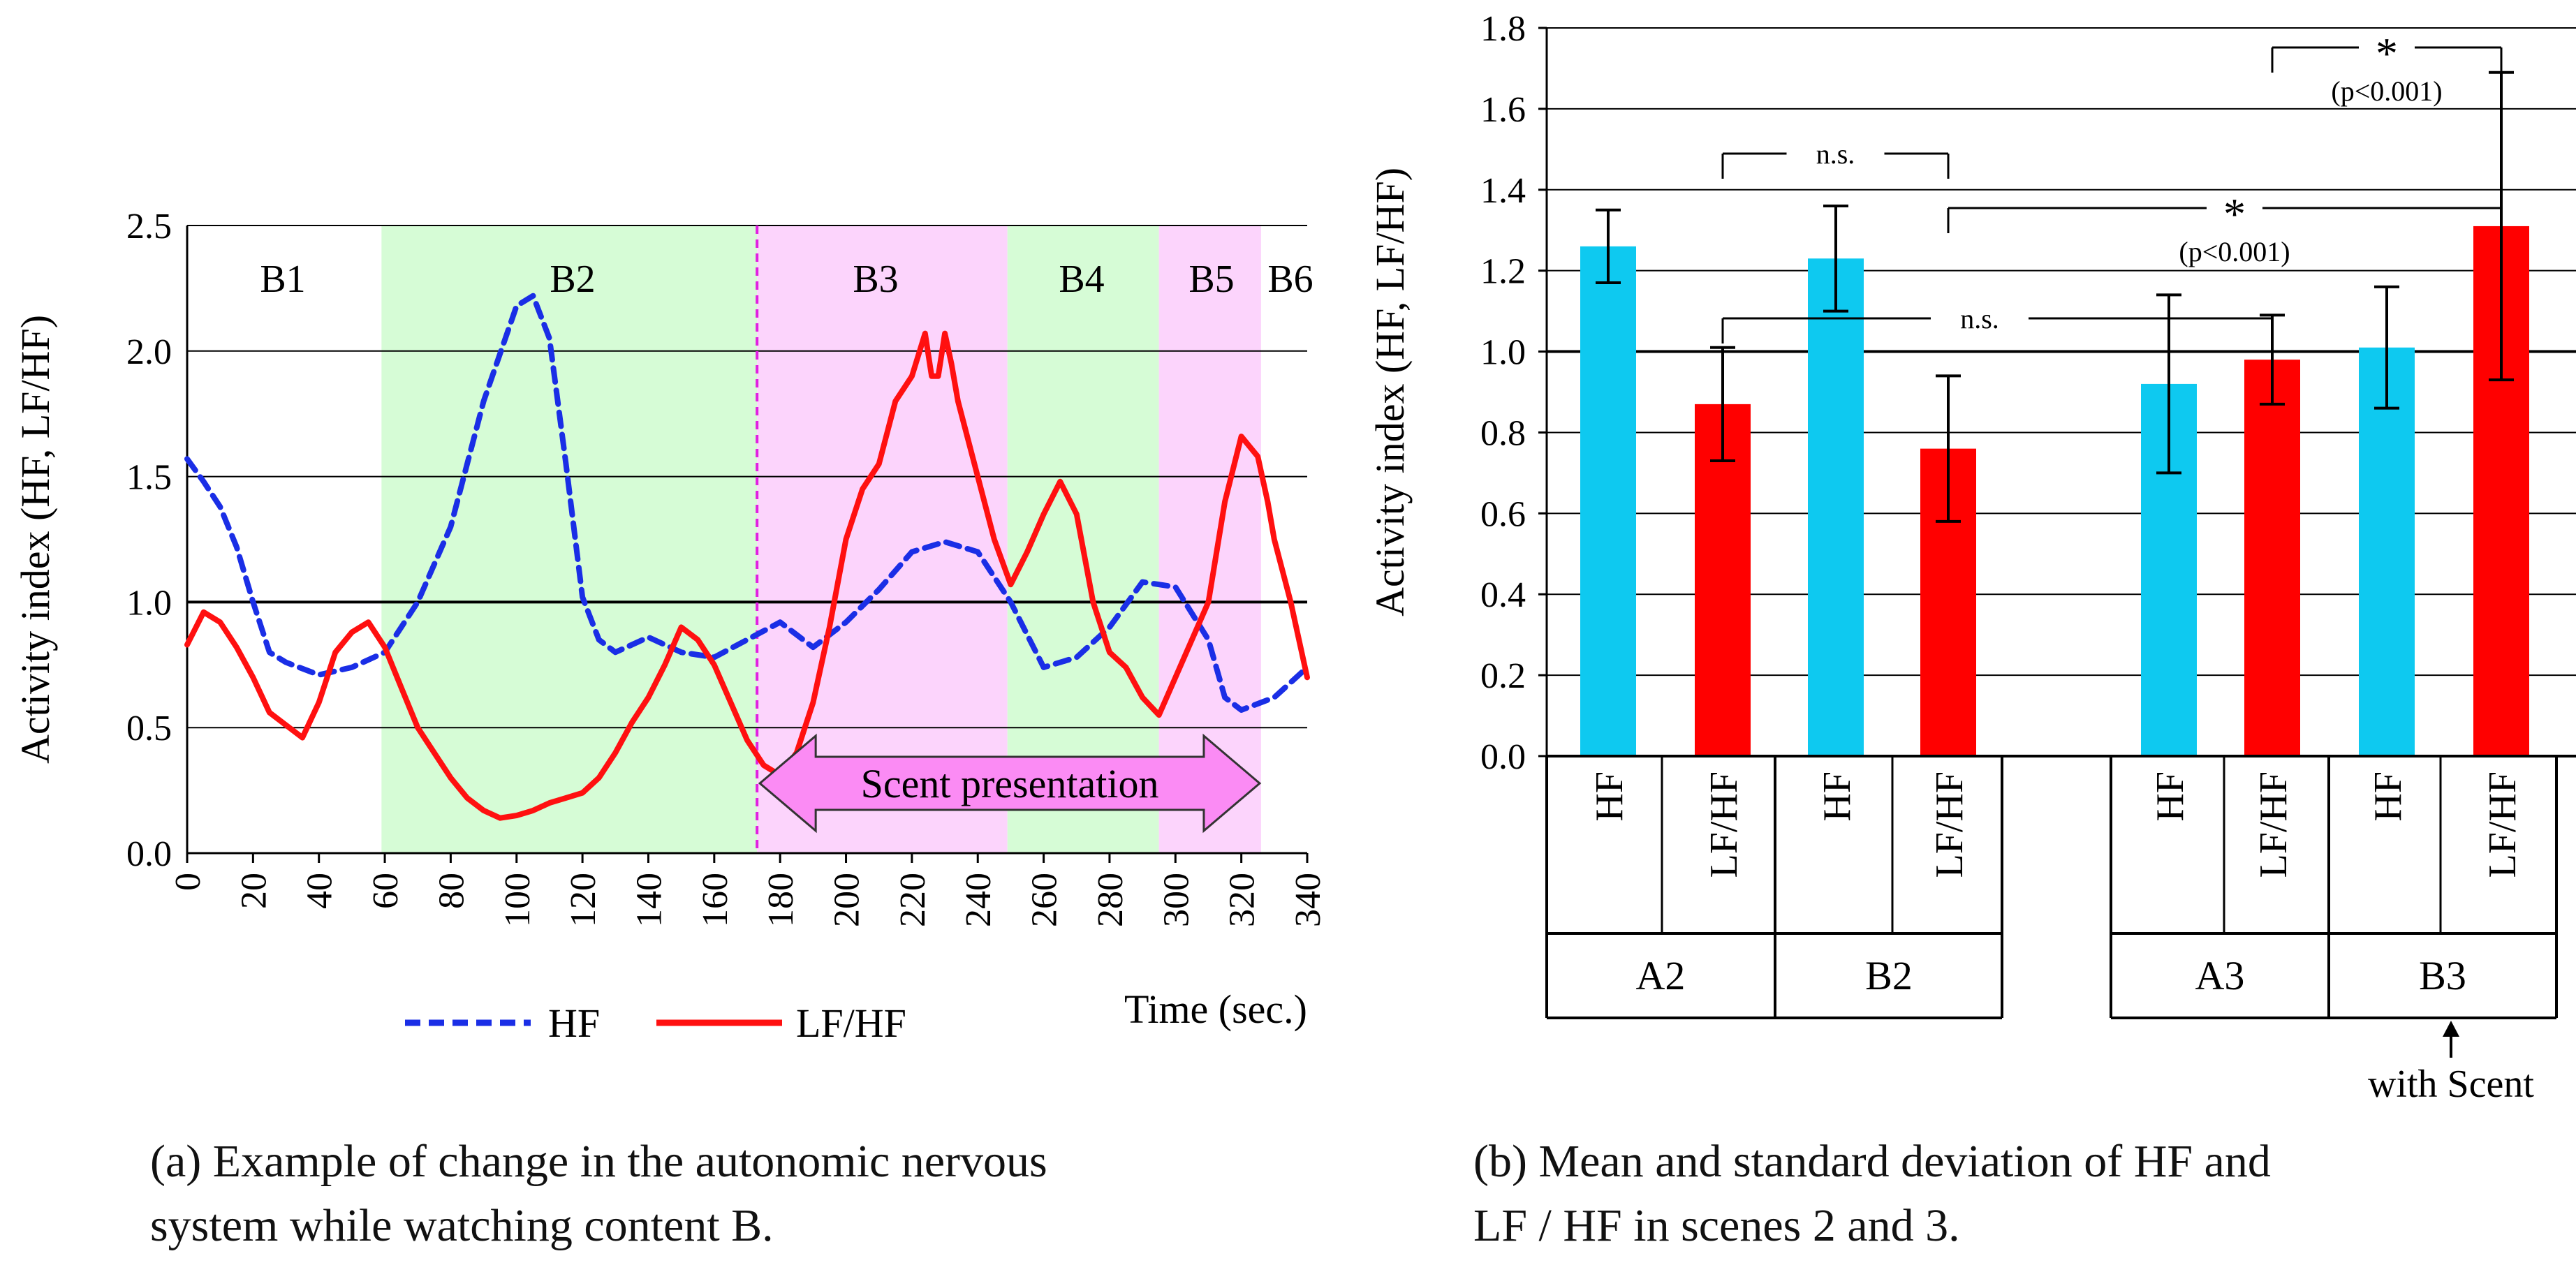 This screenshot has height=1286, width=2576. What do you see at coordinates (386, 891) in the screenshot?
I see `x-tick-label: 60` at bounding box center [386, 891].